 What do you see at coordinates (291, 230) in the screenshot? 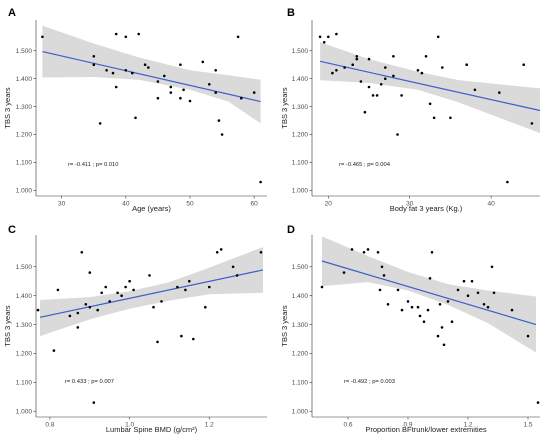
I see `panel-letter: D` at bounding box center [291, 230].